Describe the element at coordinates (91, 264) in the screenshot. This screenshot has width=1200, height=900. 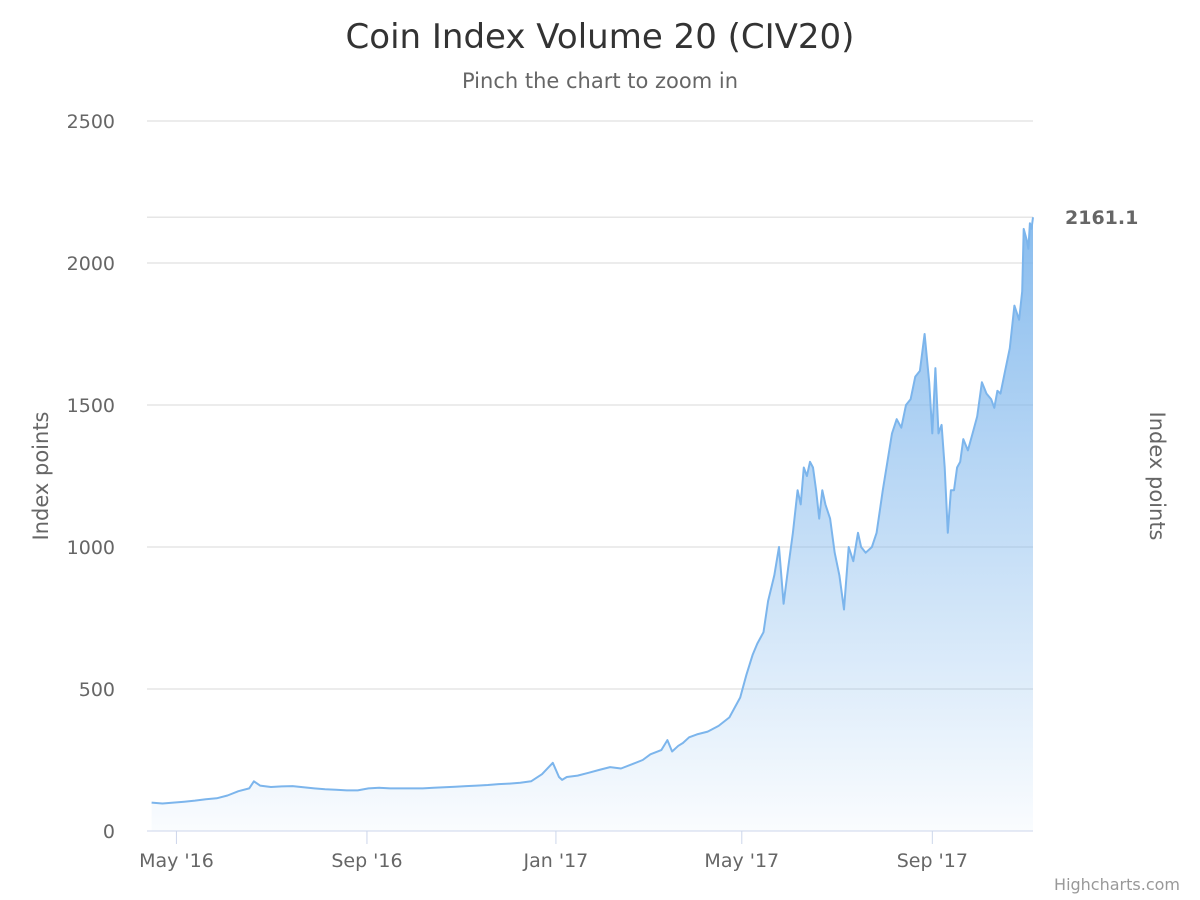
I see `y-tick-label: 2000` at that location.